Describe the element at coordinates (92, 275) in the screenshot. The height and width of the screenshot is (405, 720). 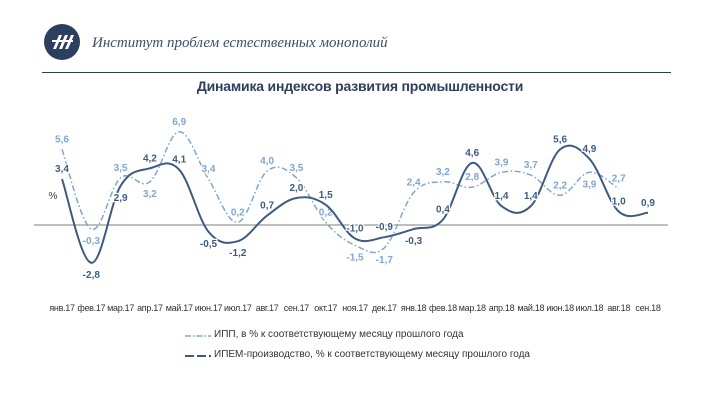
I see `data-label-ipem: -2,8` at that location.